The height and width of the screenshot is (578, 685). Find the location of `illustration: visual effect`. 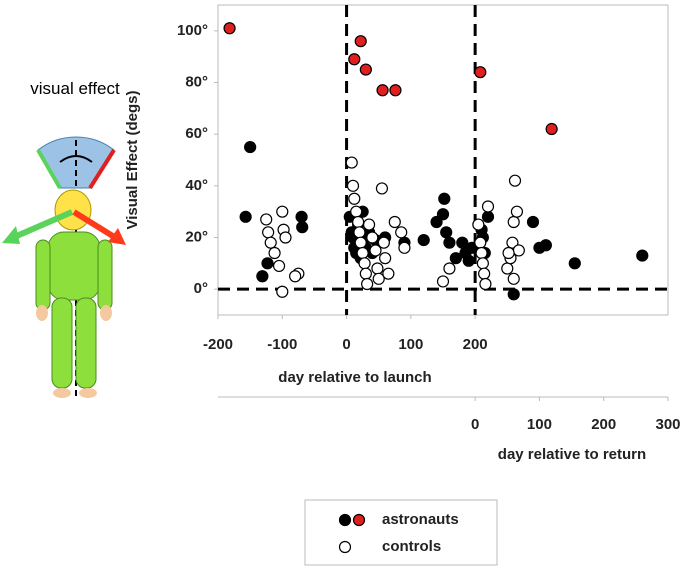

illustration: visual effect is located at coordinates (64, 239).